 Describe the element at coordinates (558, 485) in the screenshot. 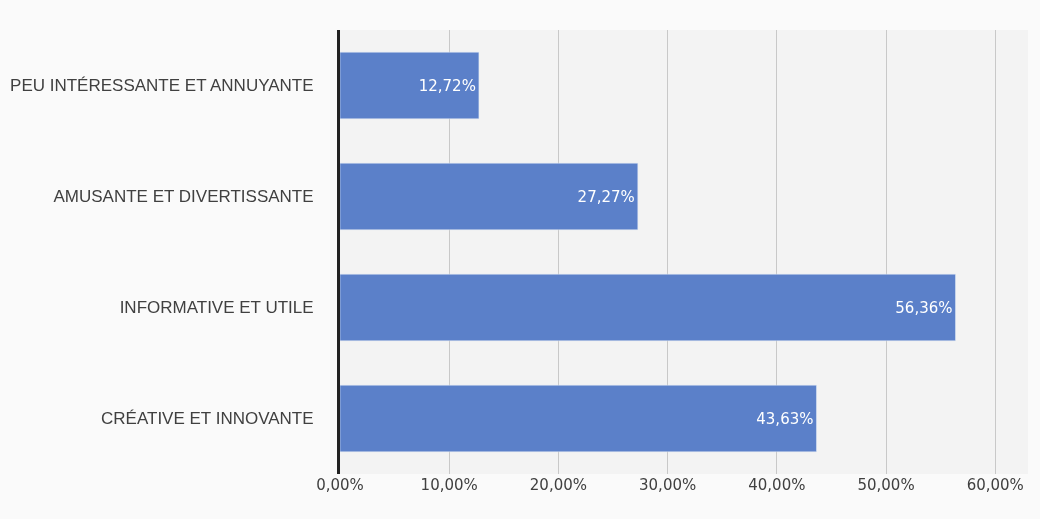

I see `x-tick-label: 20,00%` at that location.